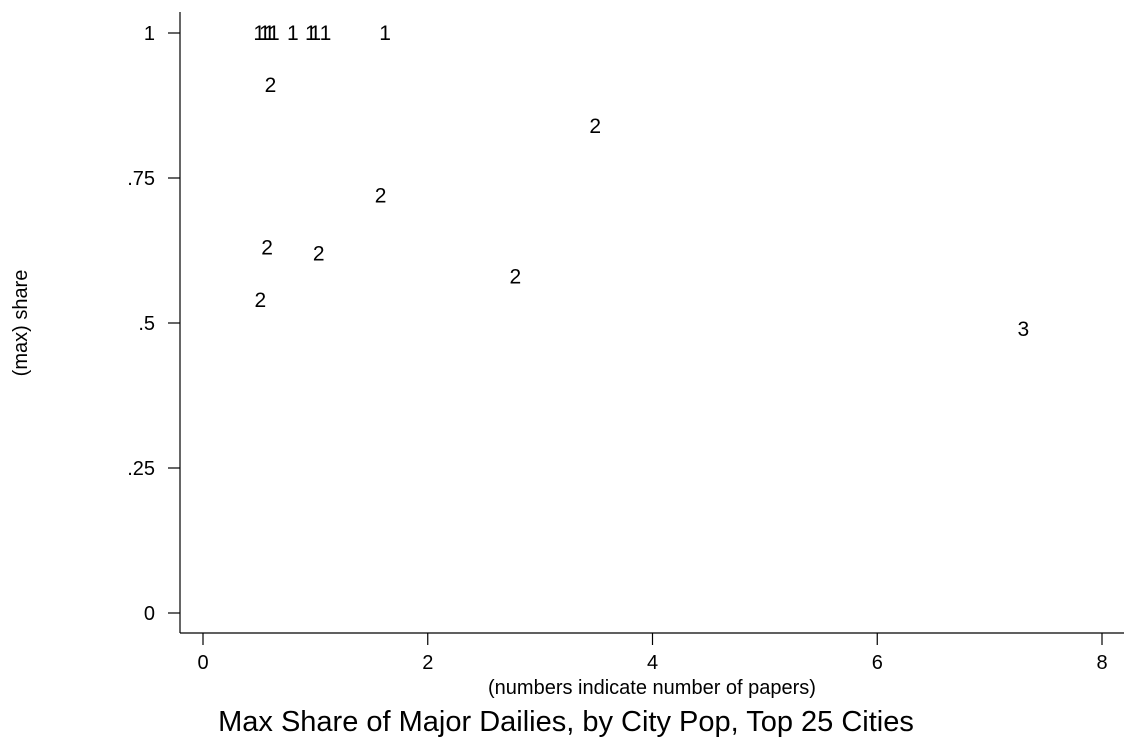  What do you see at coordinates (149, 614) in the screenshot?
I see `y-tick-label: 0` at bounding box center [149, 614].